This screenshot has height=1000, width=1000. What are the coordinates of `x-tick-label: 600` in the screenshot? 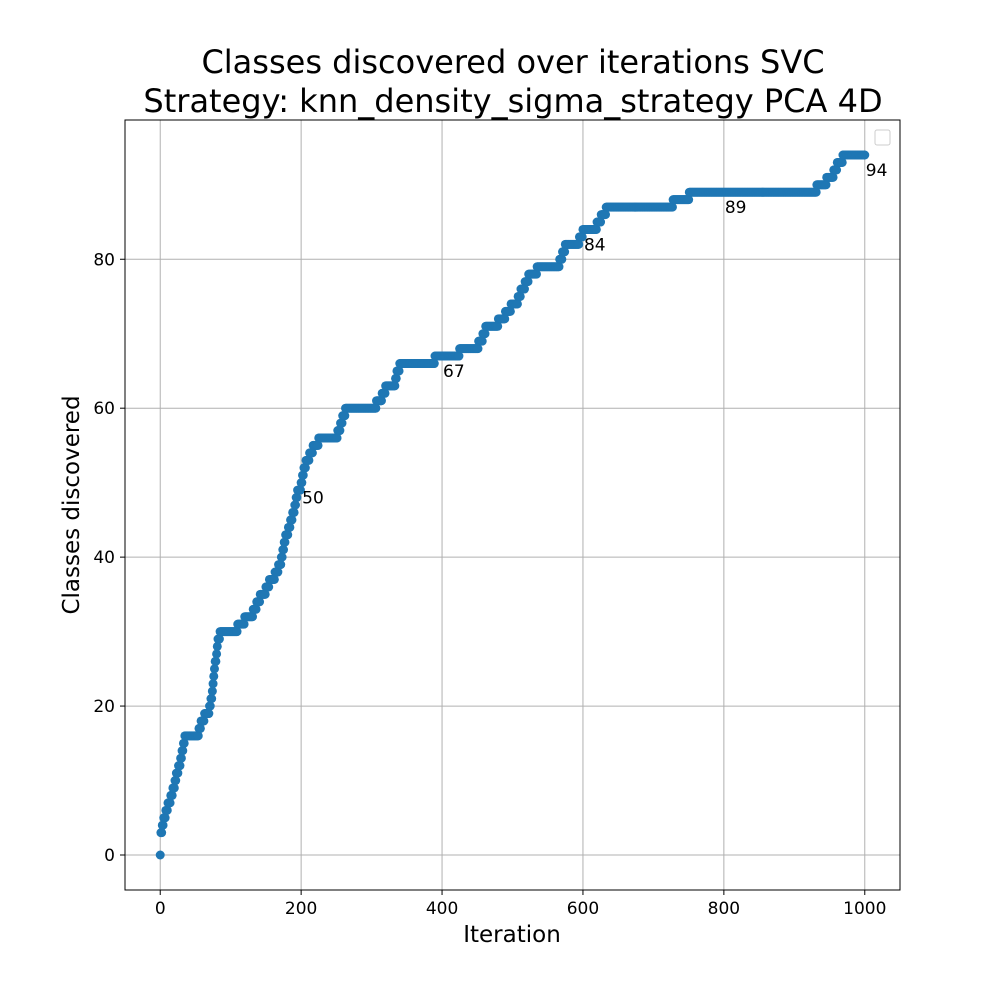 It's located at (583, 909).